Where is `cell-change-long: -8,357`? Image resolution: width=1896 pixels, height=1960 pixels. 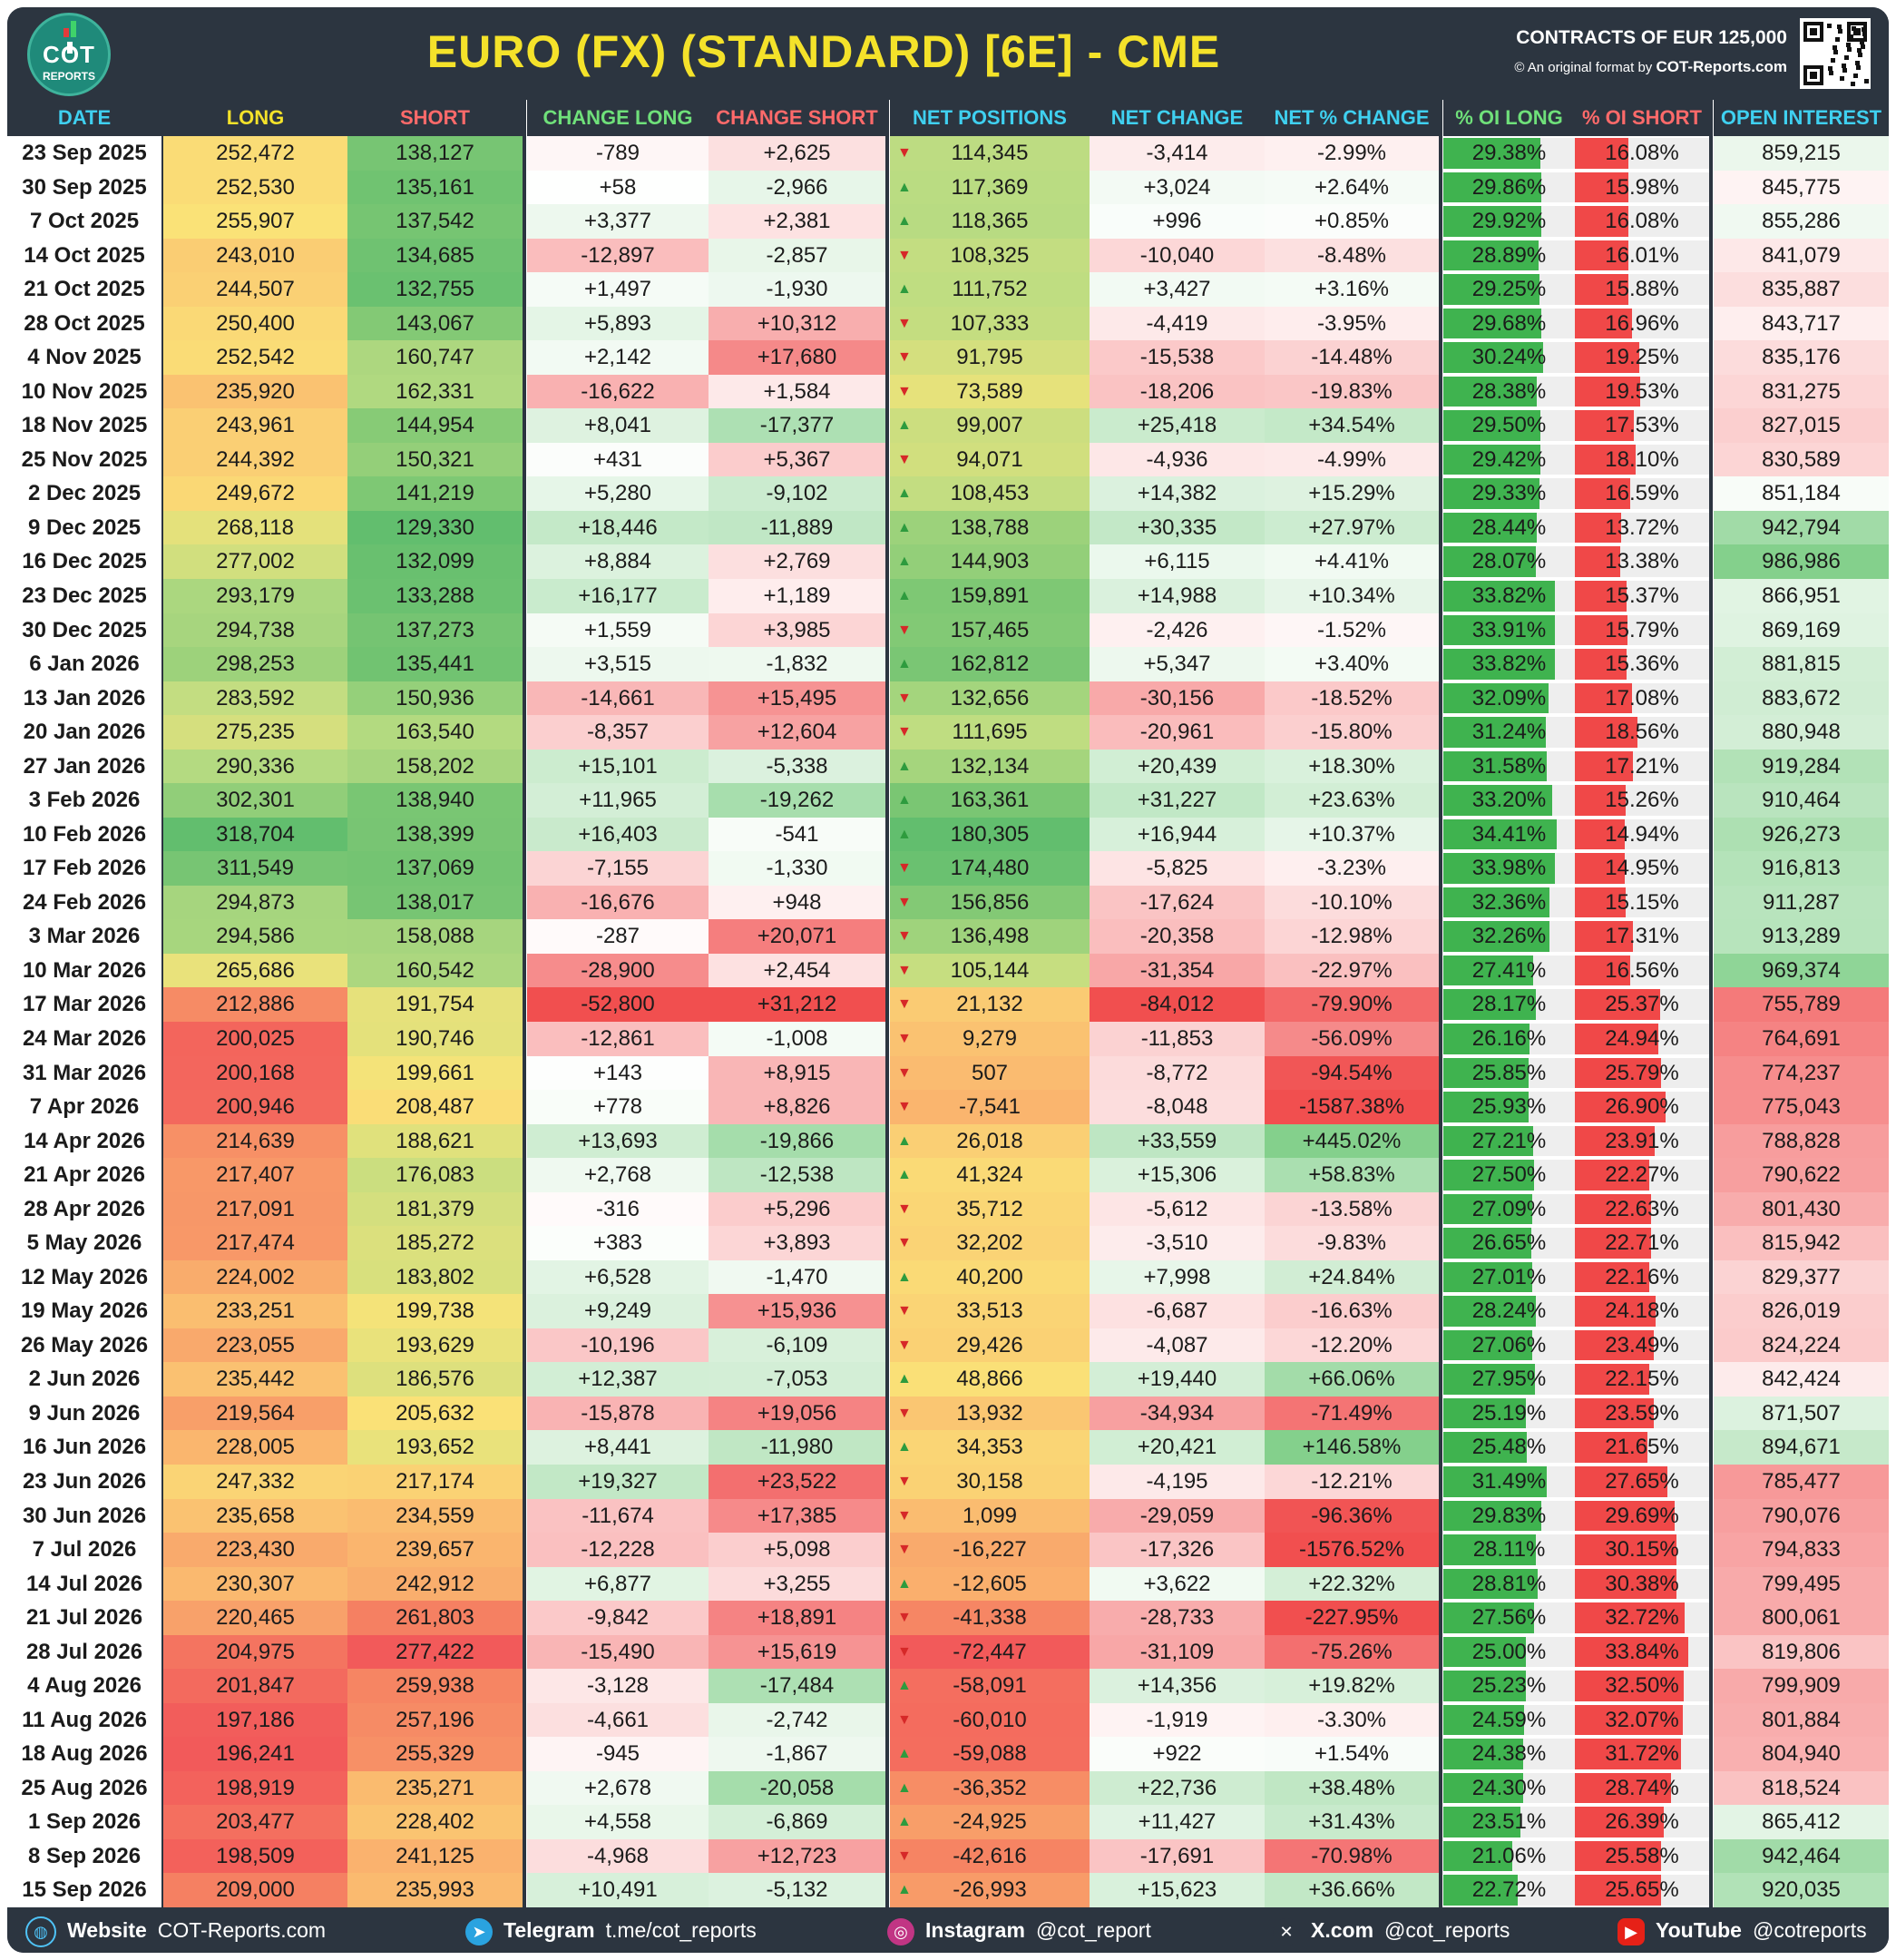
cell-change-long: -8,357 is located at coordinates (618, 732).